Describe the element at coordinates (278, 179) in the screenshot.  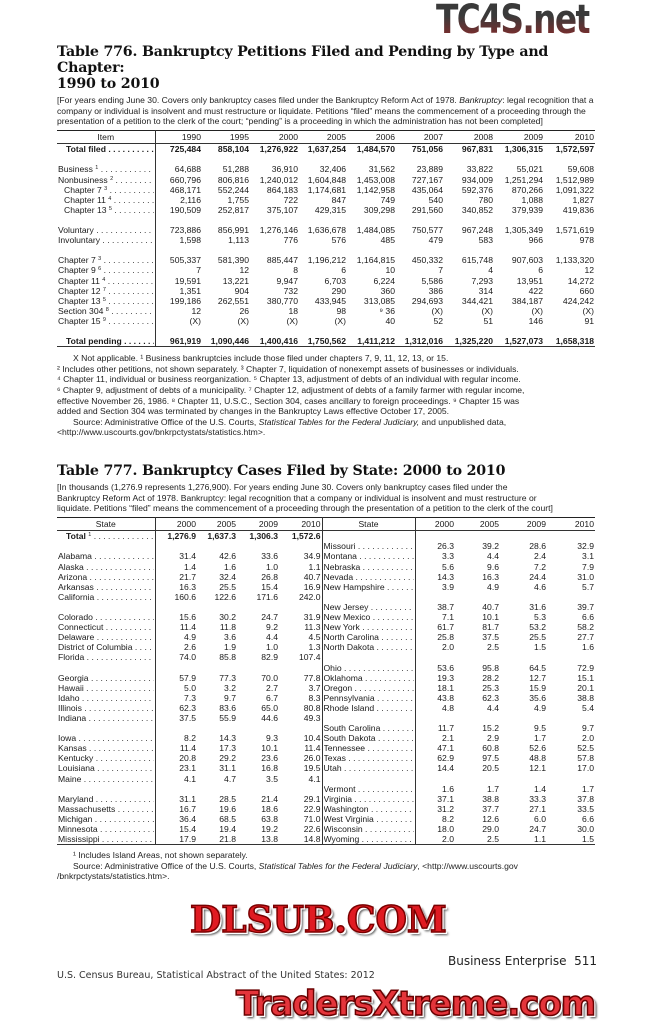
I see `value-cell: 1,240,012` at that location.